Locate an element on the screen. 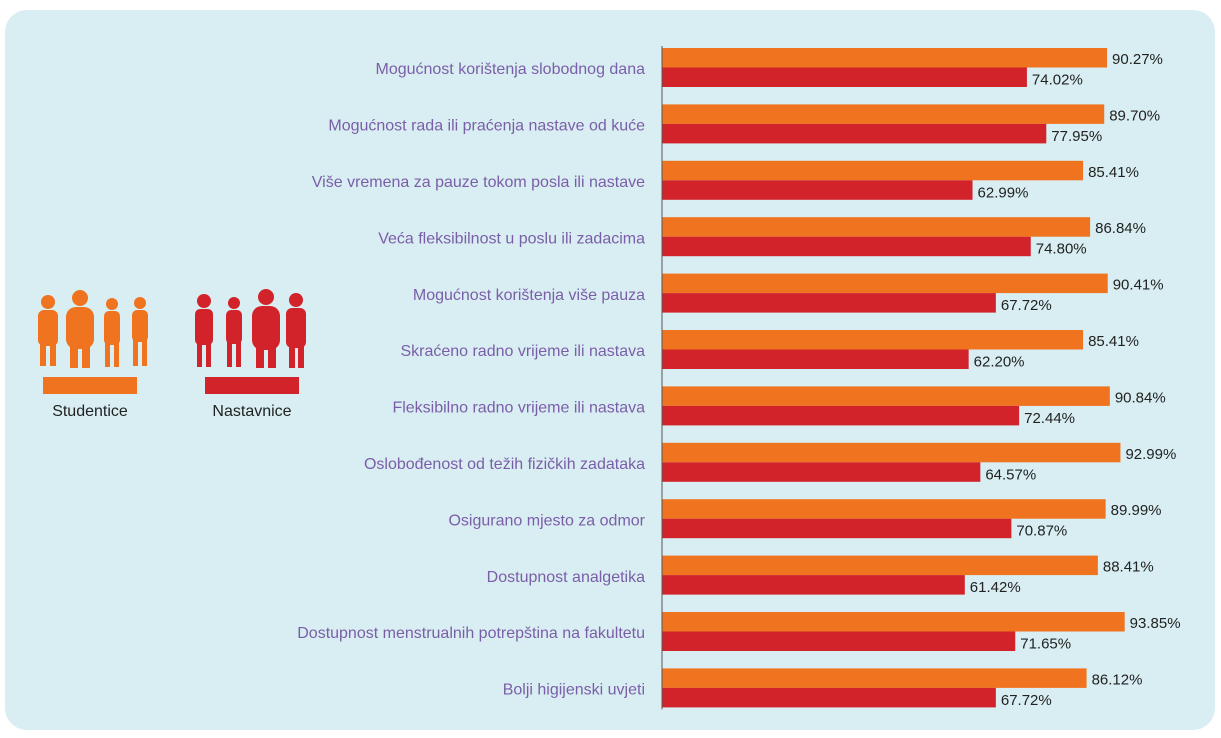 Image resolution: width=1221 pixels, height=738 pixels. category-label: Dostupnost analgetika is located at coordinates (566, 577).